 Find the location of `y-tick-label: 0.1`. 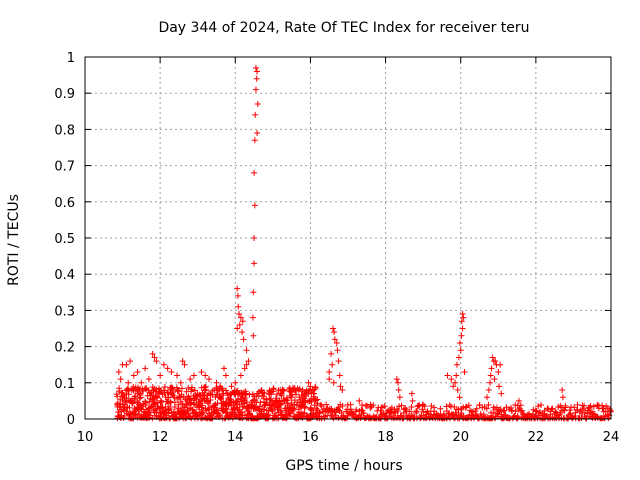

y-tick-label: 0.1 is located at coordinates (64, 384).